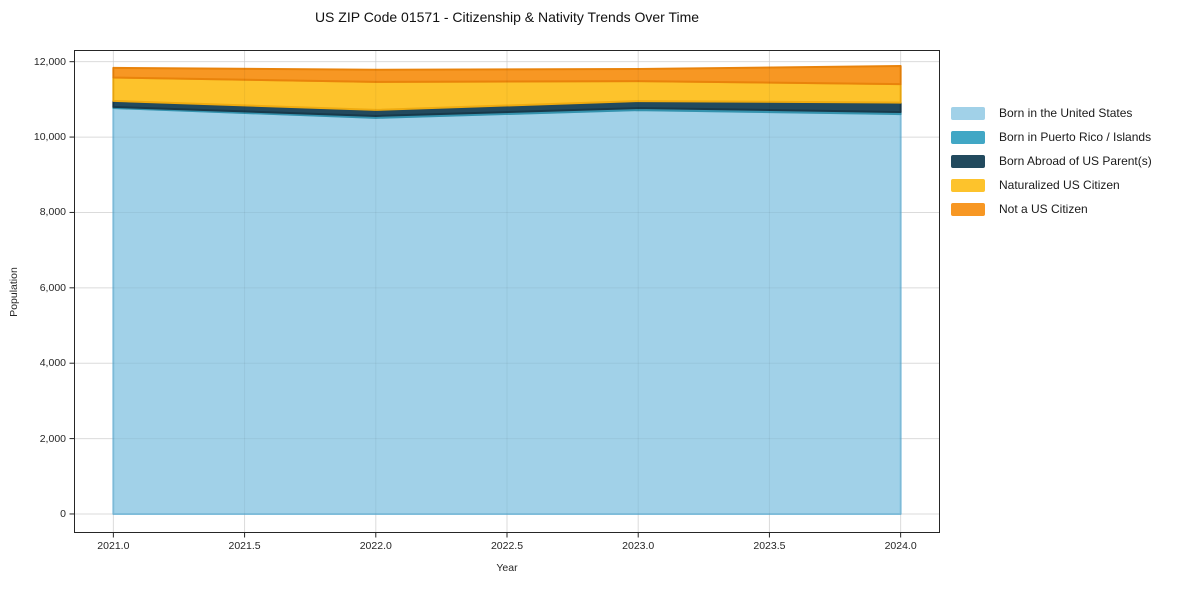 This screenshot has width=1189, height=590. Describe the element at coordinates (63, 513) in the screenshot. I see `y-tick-label: 0` at that location.